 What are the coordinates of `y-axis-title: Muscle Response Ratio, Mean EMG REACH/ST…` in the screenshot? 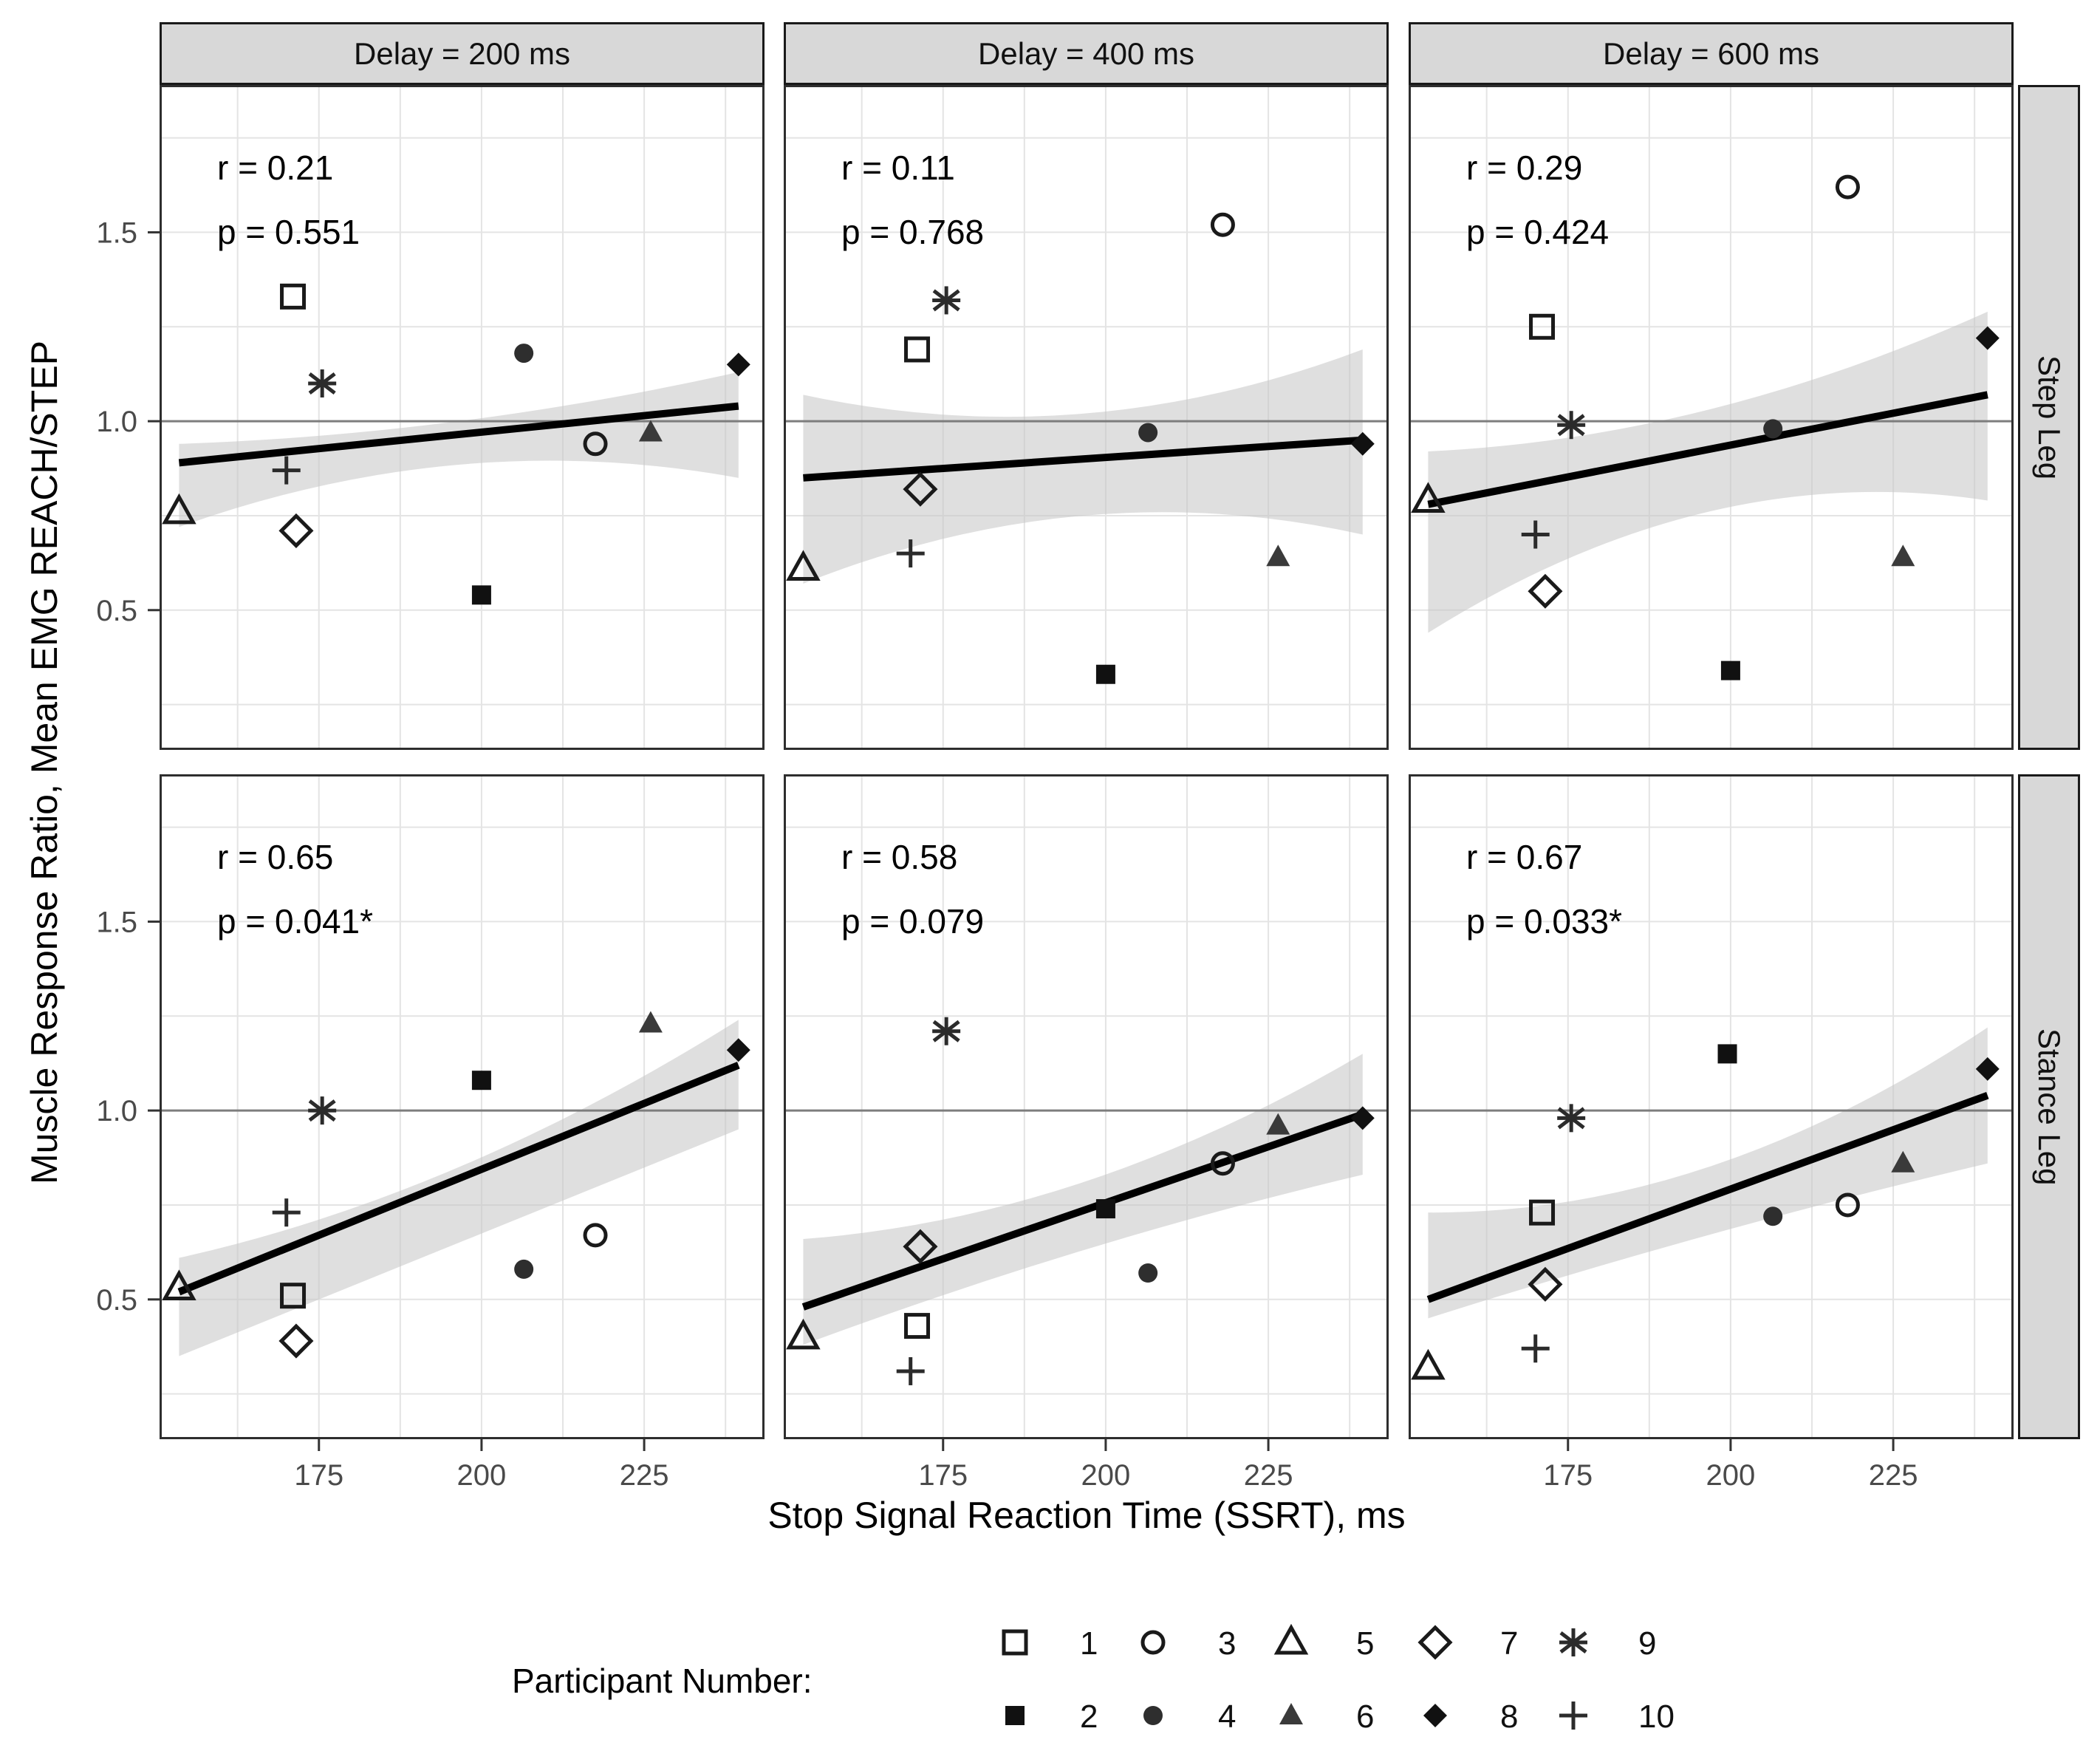 It's located at (44, 762).